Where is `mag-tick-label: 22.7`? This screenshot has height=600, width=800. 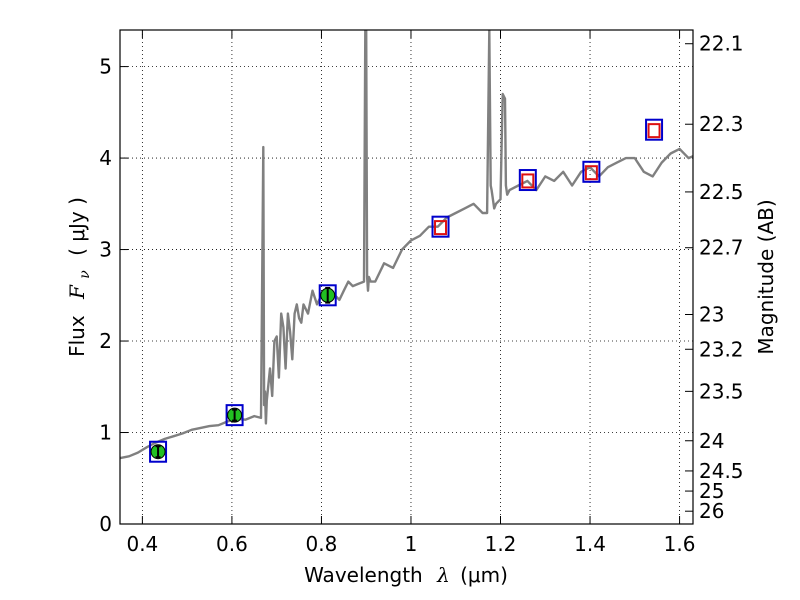
mag-tick-label: 22.7 is located at coordinates (721, 248).